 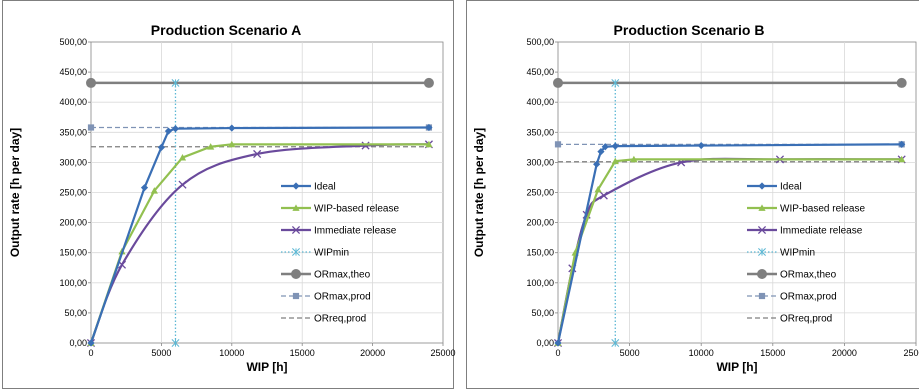 I want to click on y-tick-label: 450,00, so click(x=73, y=72).